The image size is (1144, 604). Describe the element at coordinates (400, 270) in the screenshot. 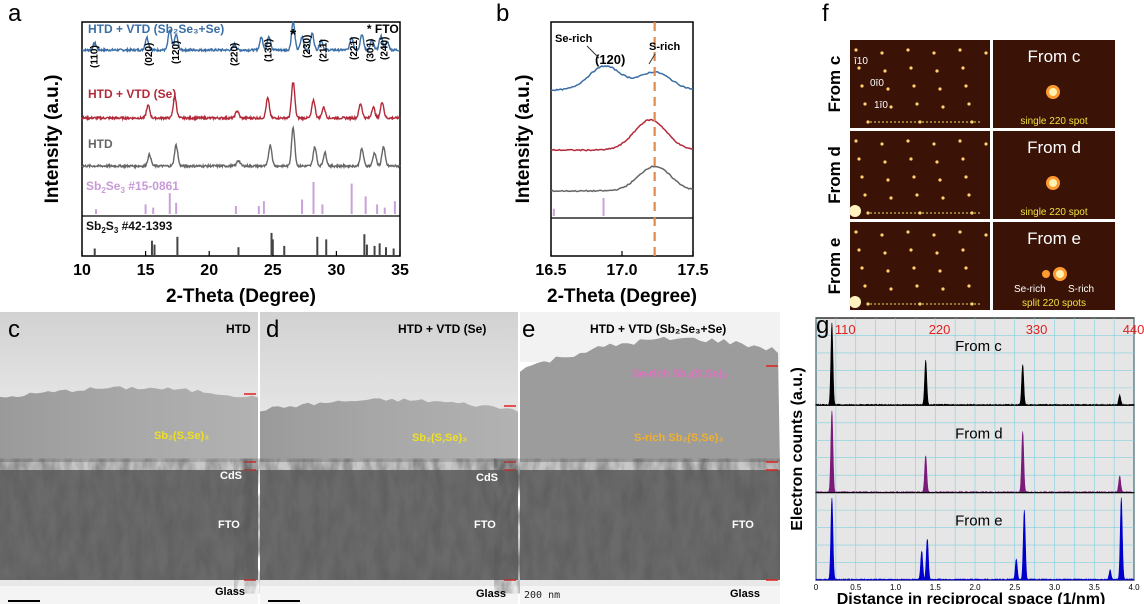

I see `x-tick-label-a: 35` at that location.